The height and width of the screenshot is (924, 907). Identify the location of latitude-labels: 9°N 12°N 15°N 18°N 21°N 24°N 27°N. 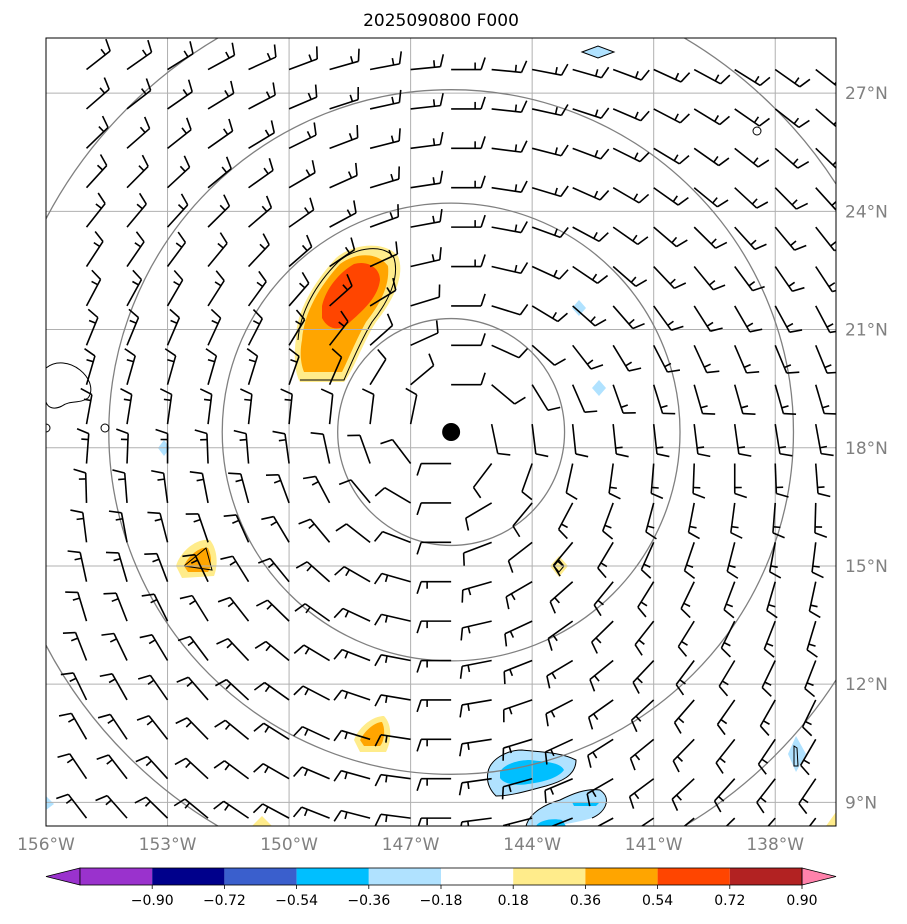
(866, 448).